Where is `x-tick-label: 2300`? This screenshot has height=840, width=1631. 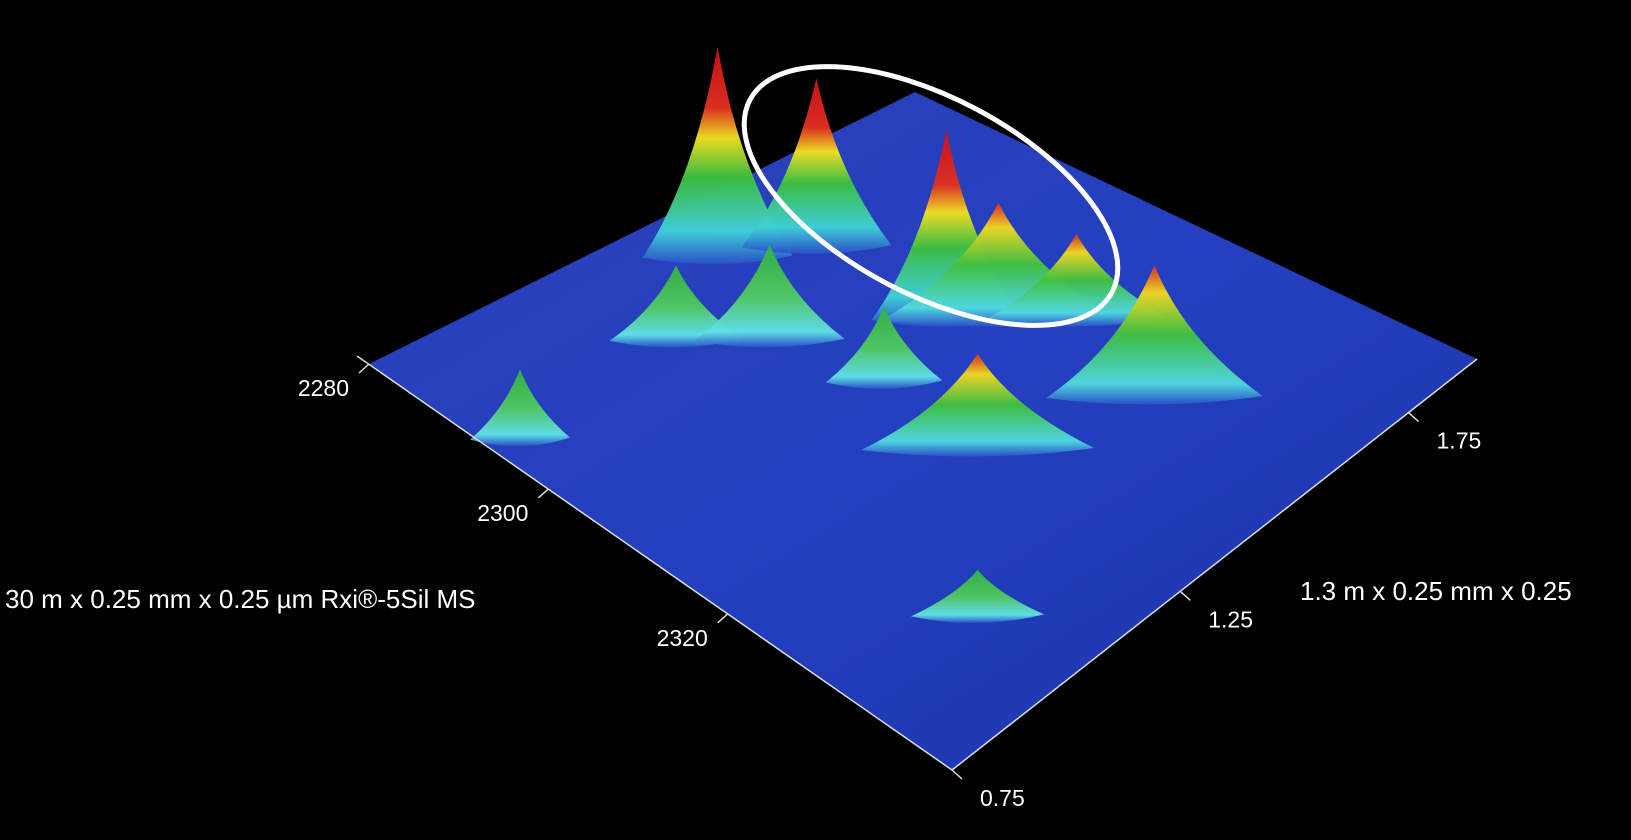 x-tick-label: 2300 is located at coordinates (502, 513).